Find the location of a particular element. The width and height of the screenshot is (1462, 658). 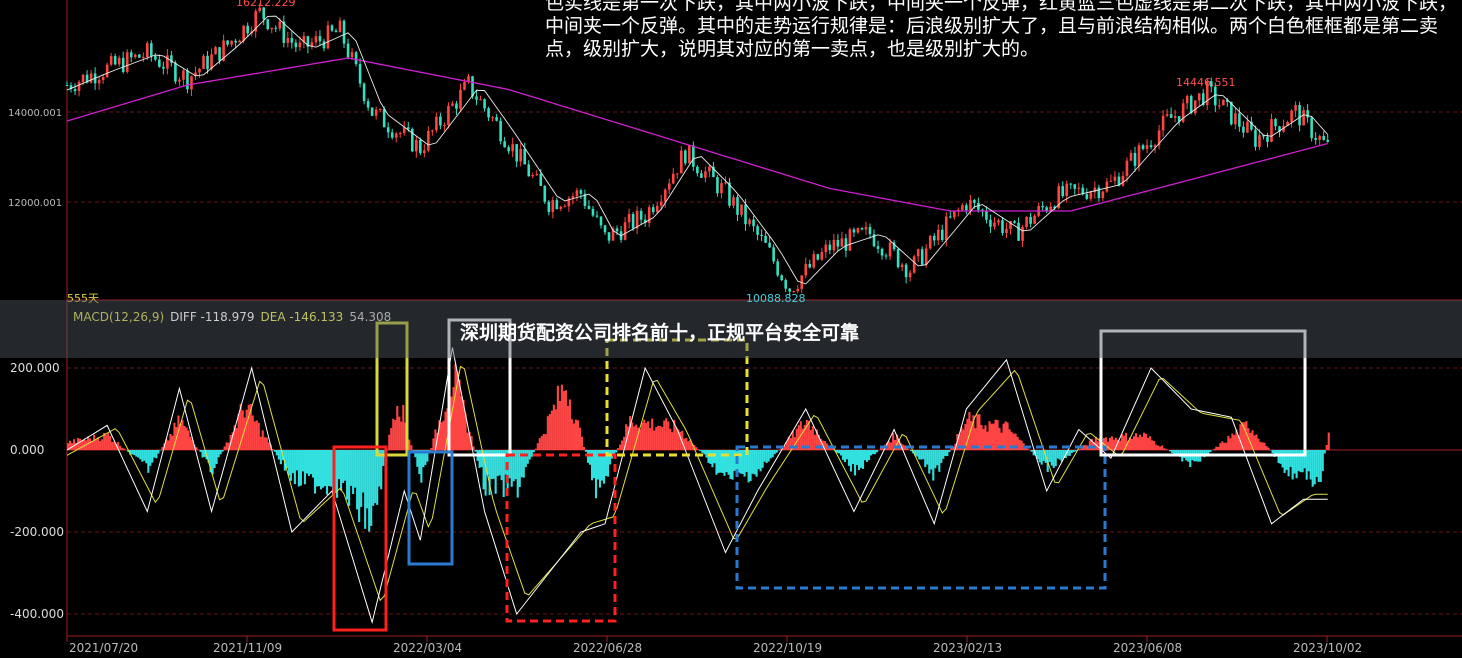

macd-name: MACD(12,26,9) is located at coordinates (119, 317).